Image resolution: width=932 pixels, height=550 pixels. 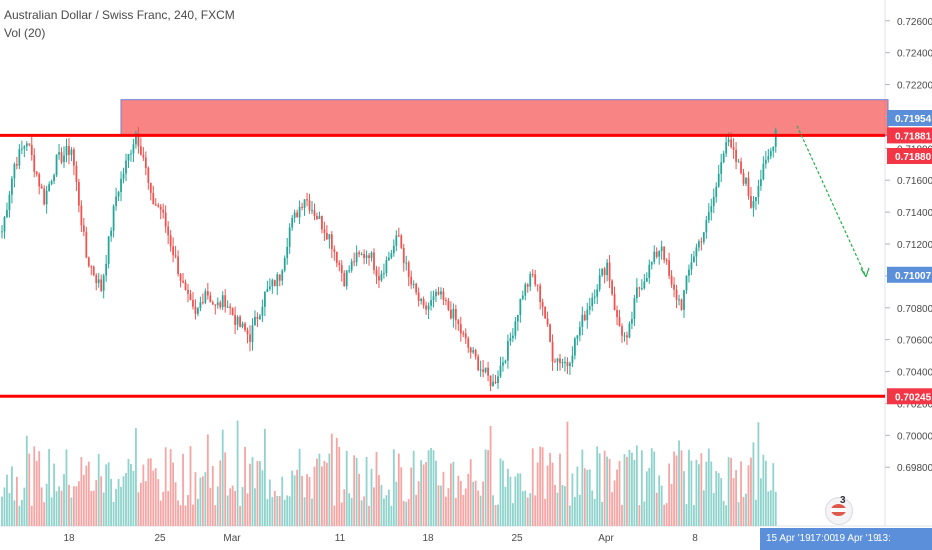 What do you see at coordinates (839, 510) in the screenshot?
I see `flag-logo-icon: 3` at bounding box center [839, 510].